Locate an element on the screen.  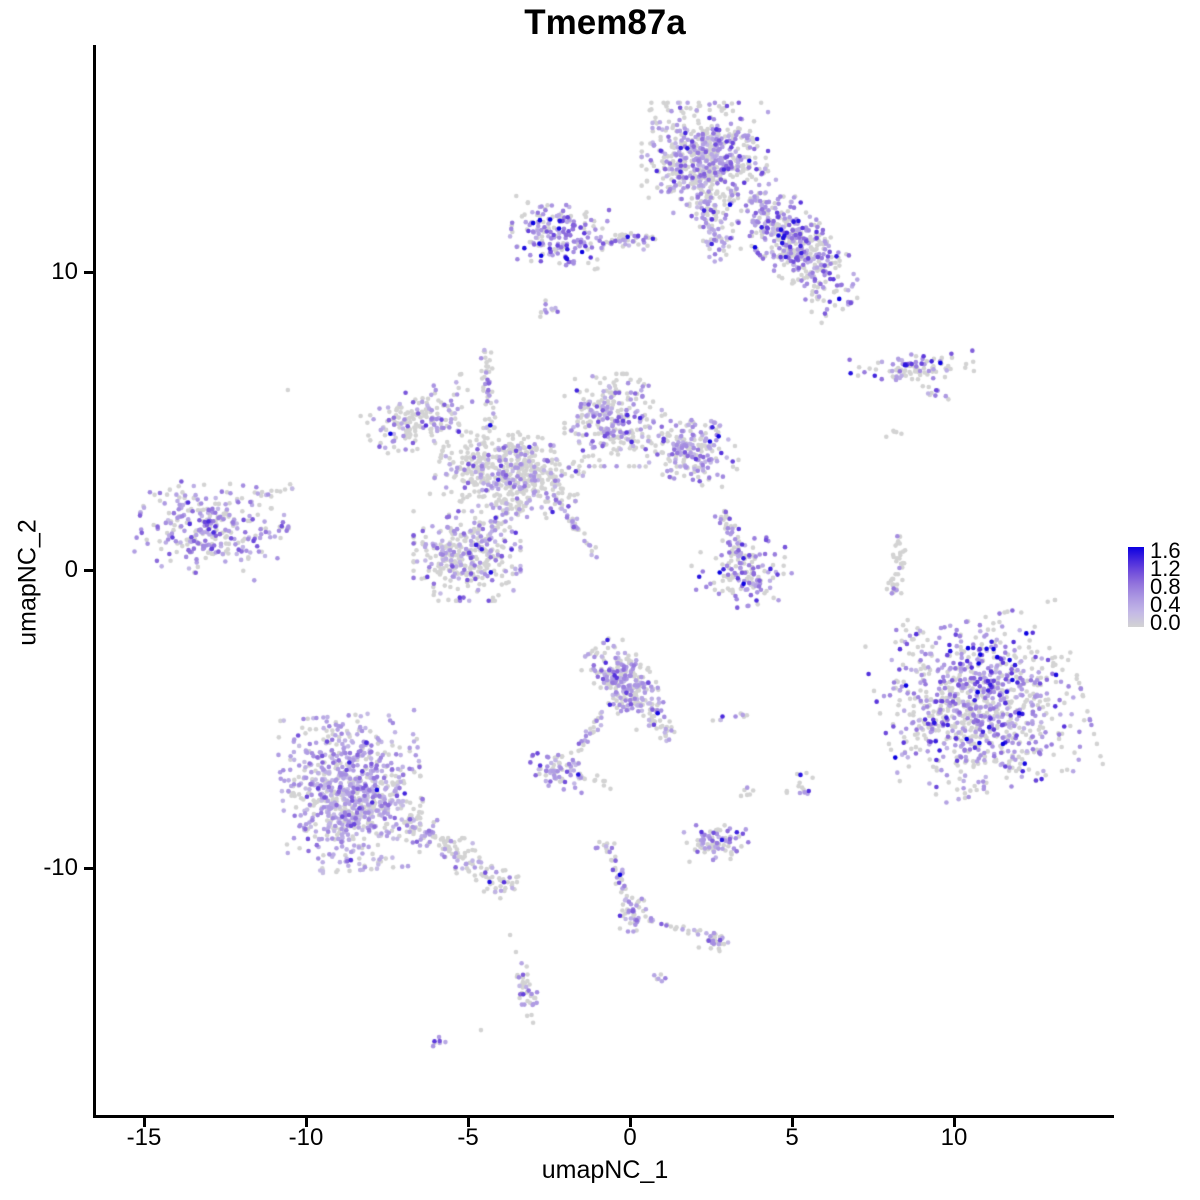
plot-title: Tmem87a is located at coordinates (605, 22).